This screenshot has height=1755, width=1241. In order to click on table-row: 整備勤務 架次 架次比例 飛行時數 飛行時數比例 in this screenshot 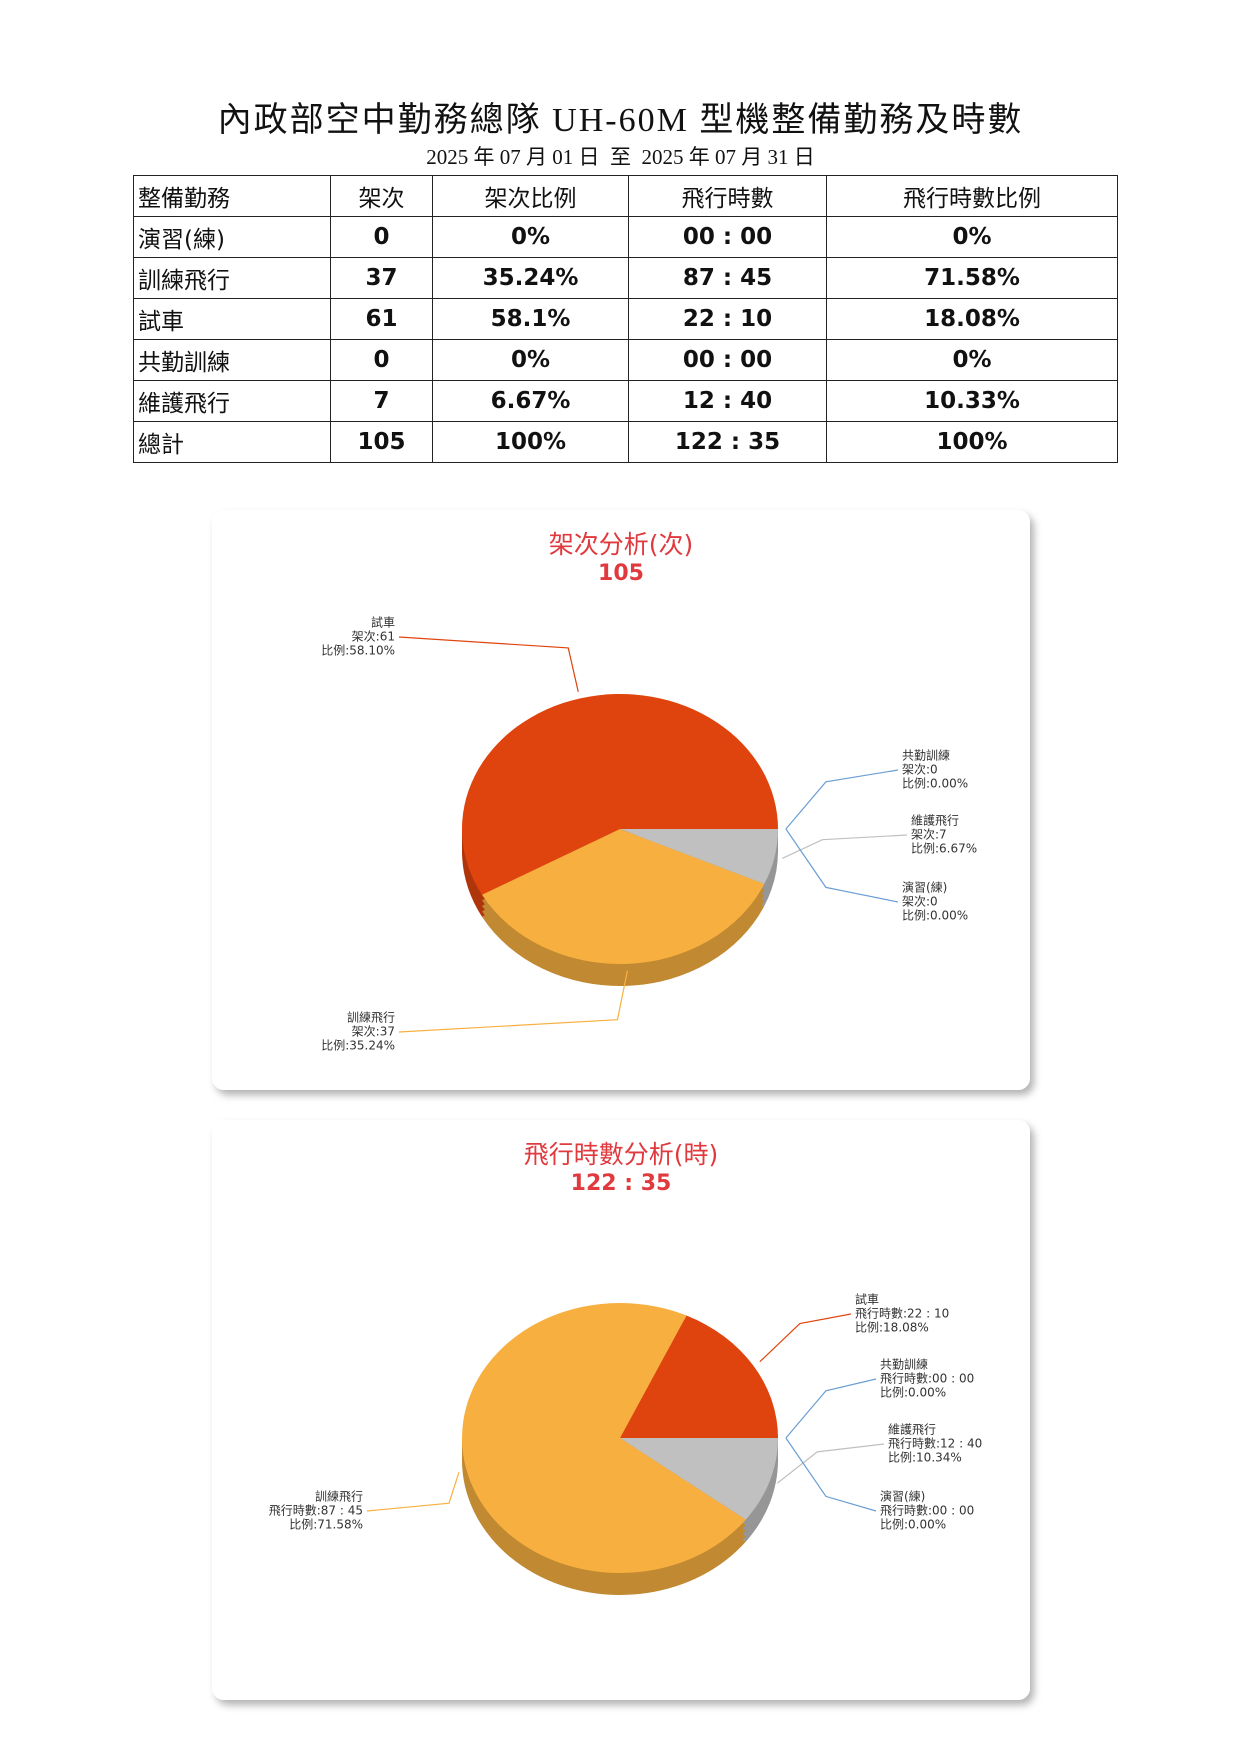, I will do `click(625, 196)`.